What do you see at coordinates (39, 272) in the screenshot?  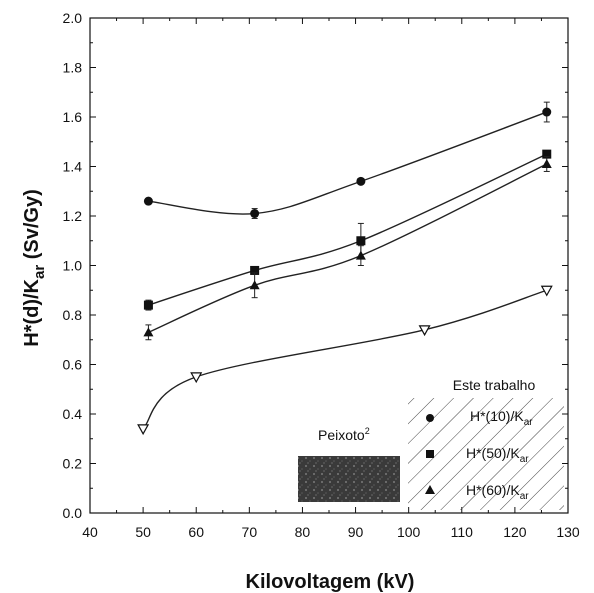 I see `y-axis-title-sub: ar` at bounding box center [39, 272].